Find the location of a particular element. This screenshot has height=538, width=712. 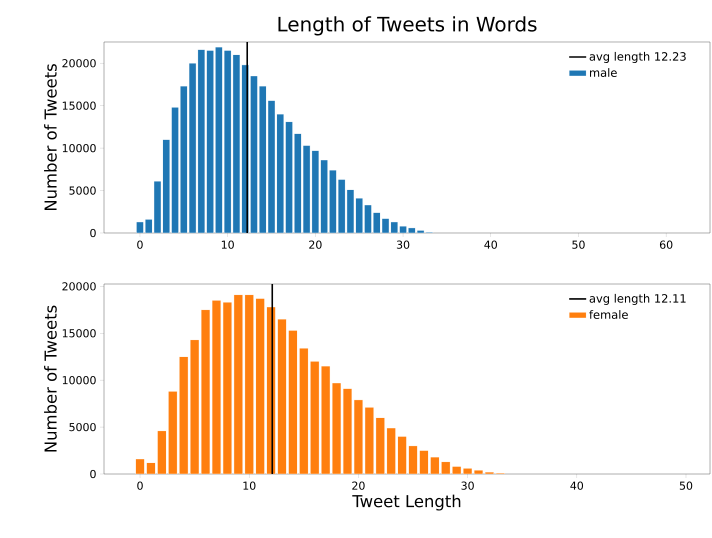

chart-title: Length of Tweets in Words is located at coordinates (407, 26).